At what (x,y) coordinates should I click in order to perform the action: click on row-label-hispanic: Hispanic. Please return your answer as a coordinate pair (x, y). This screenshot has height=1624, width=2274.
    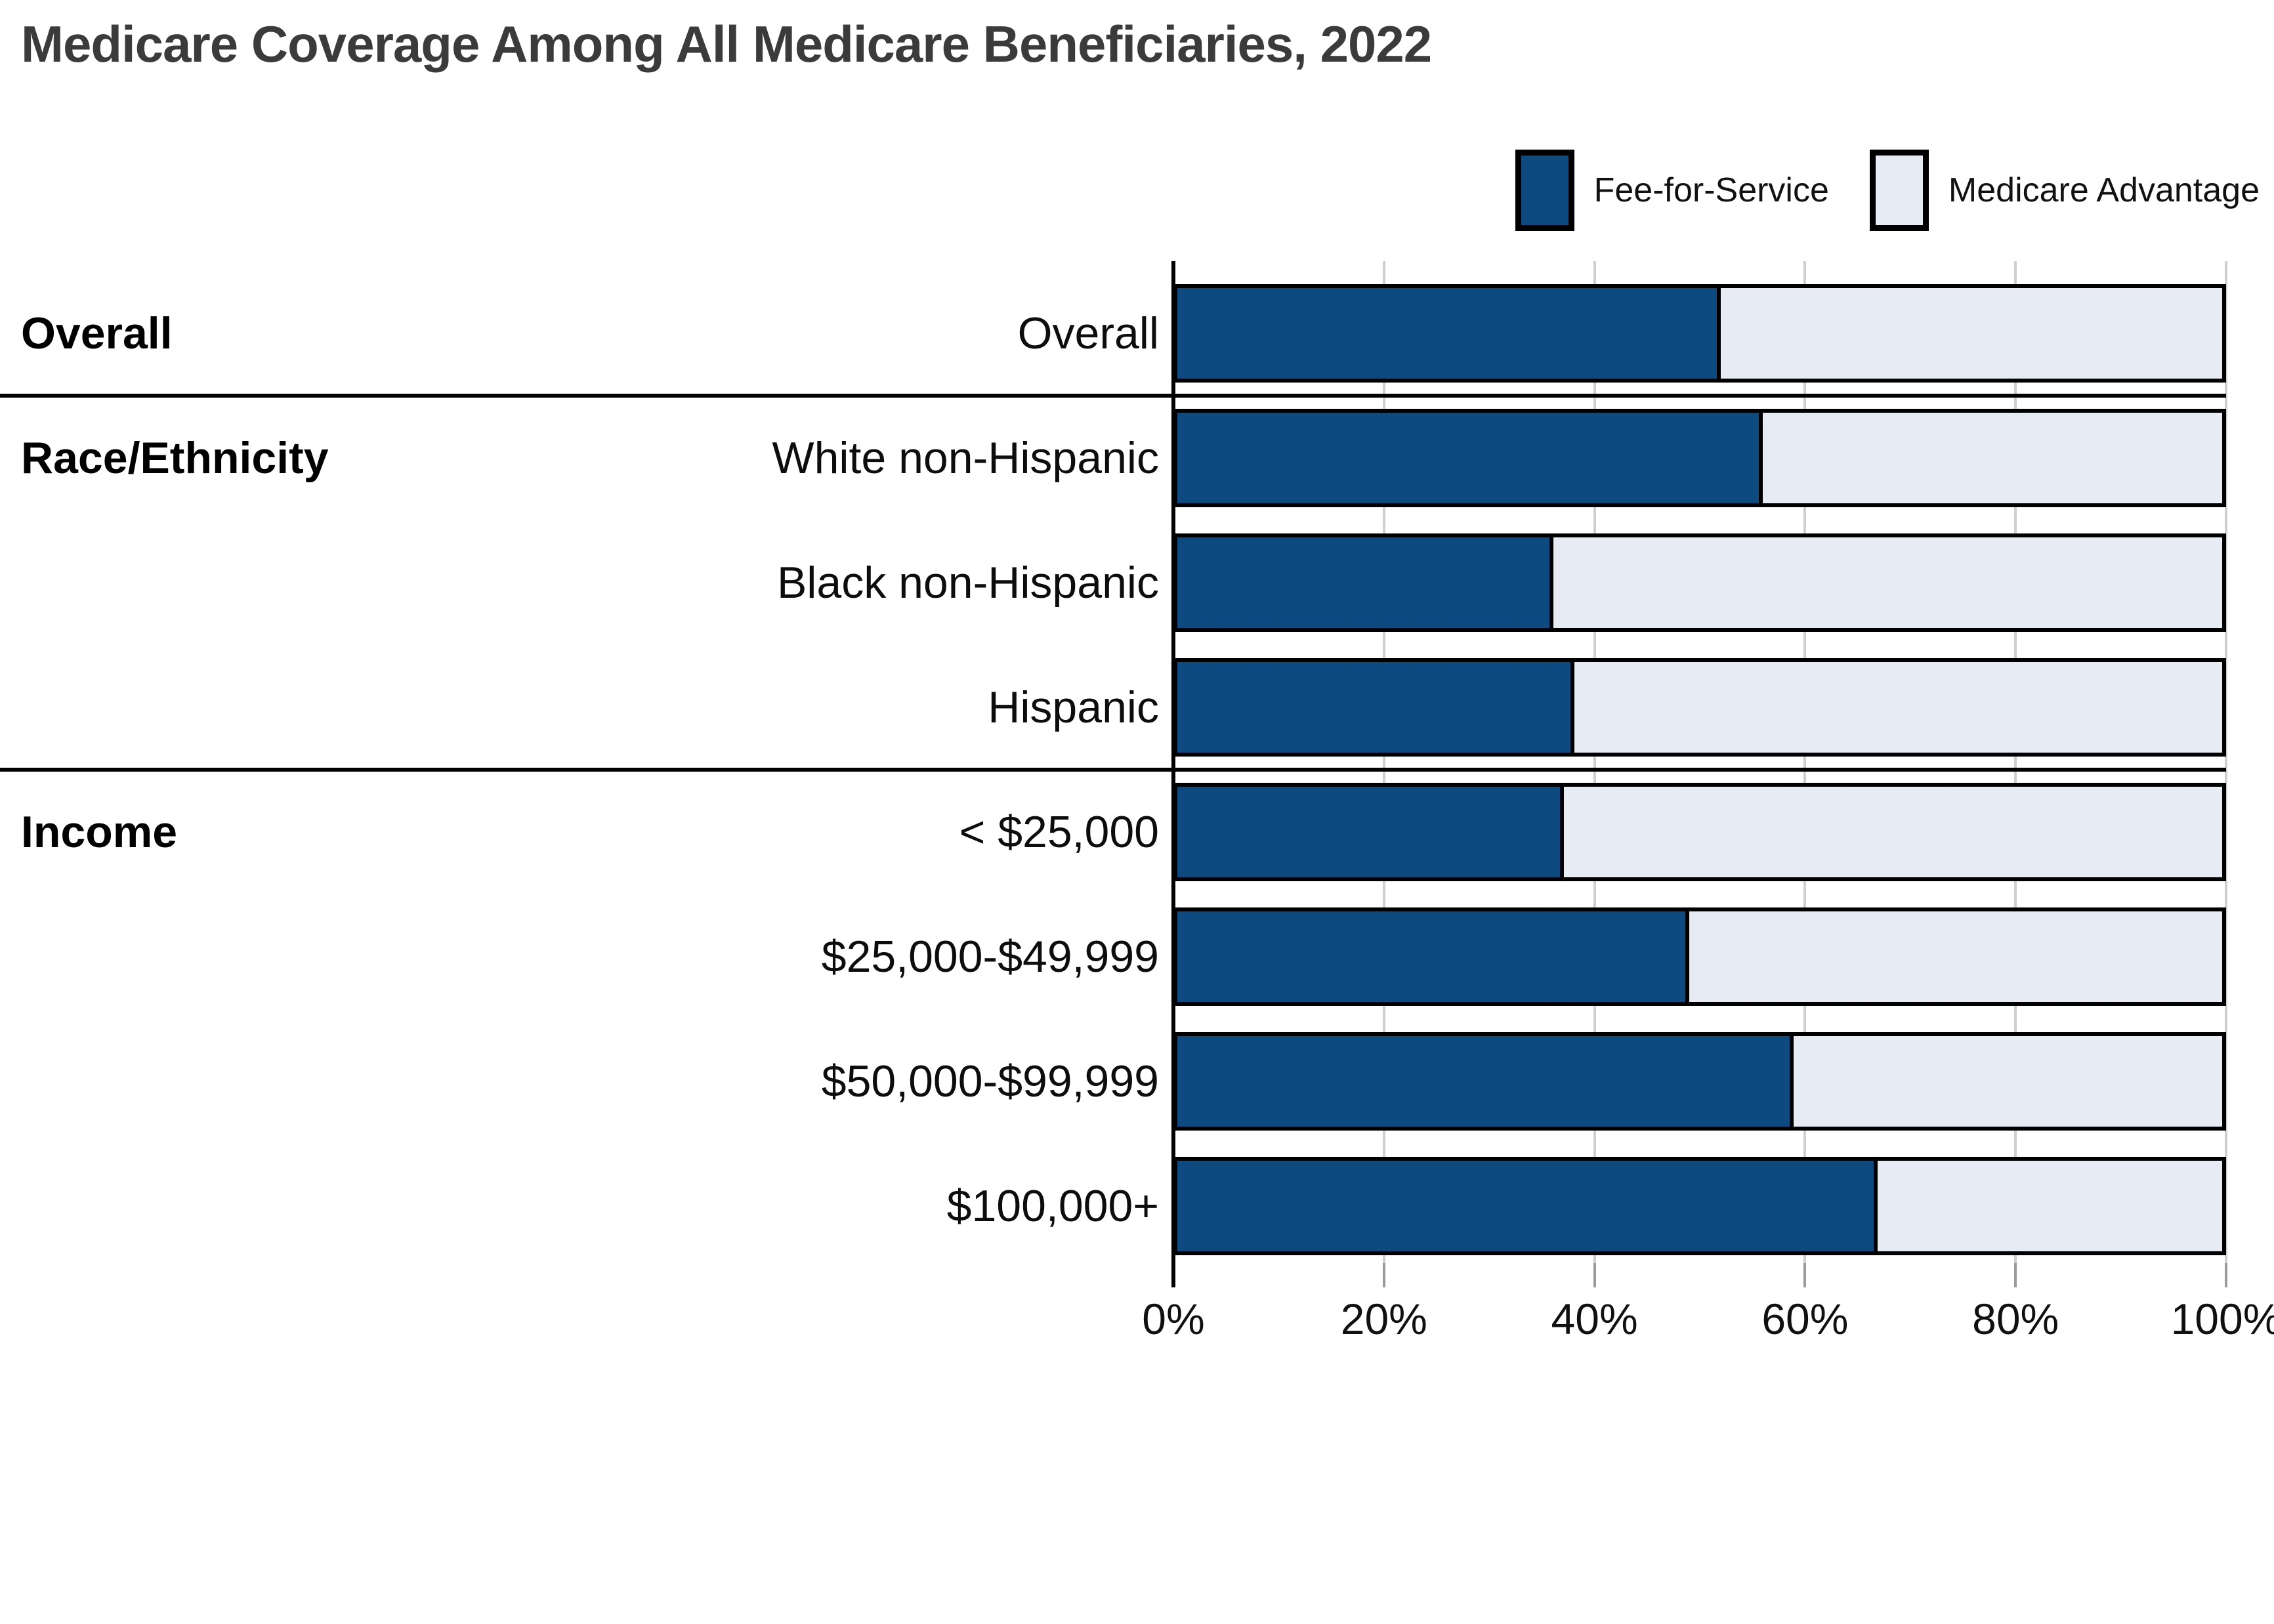
    Looking at the image, I should click on (1073, 707).